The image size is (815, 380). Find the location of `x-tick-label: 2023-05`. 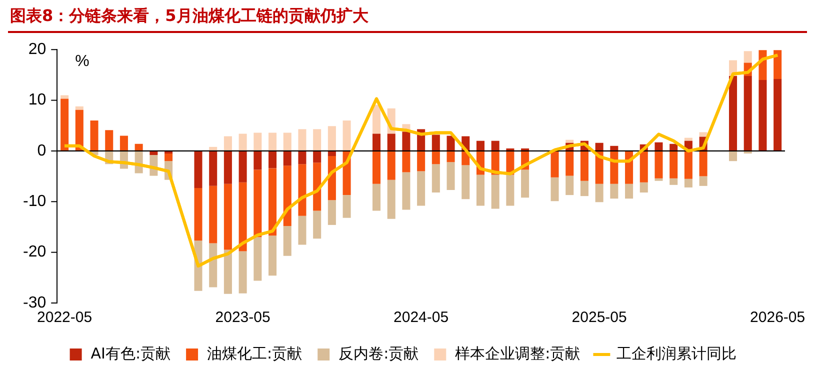

x-tick-label: 2023-05 is located at coordinates (242, 317).